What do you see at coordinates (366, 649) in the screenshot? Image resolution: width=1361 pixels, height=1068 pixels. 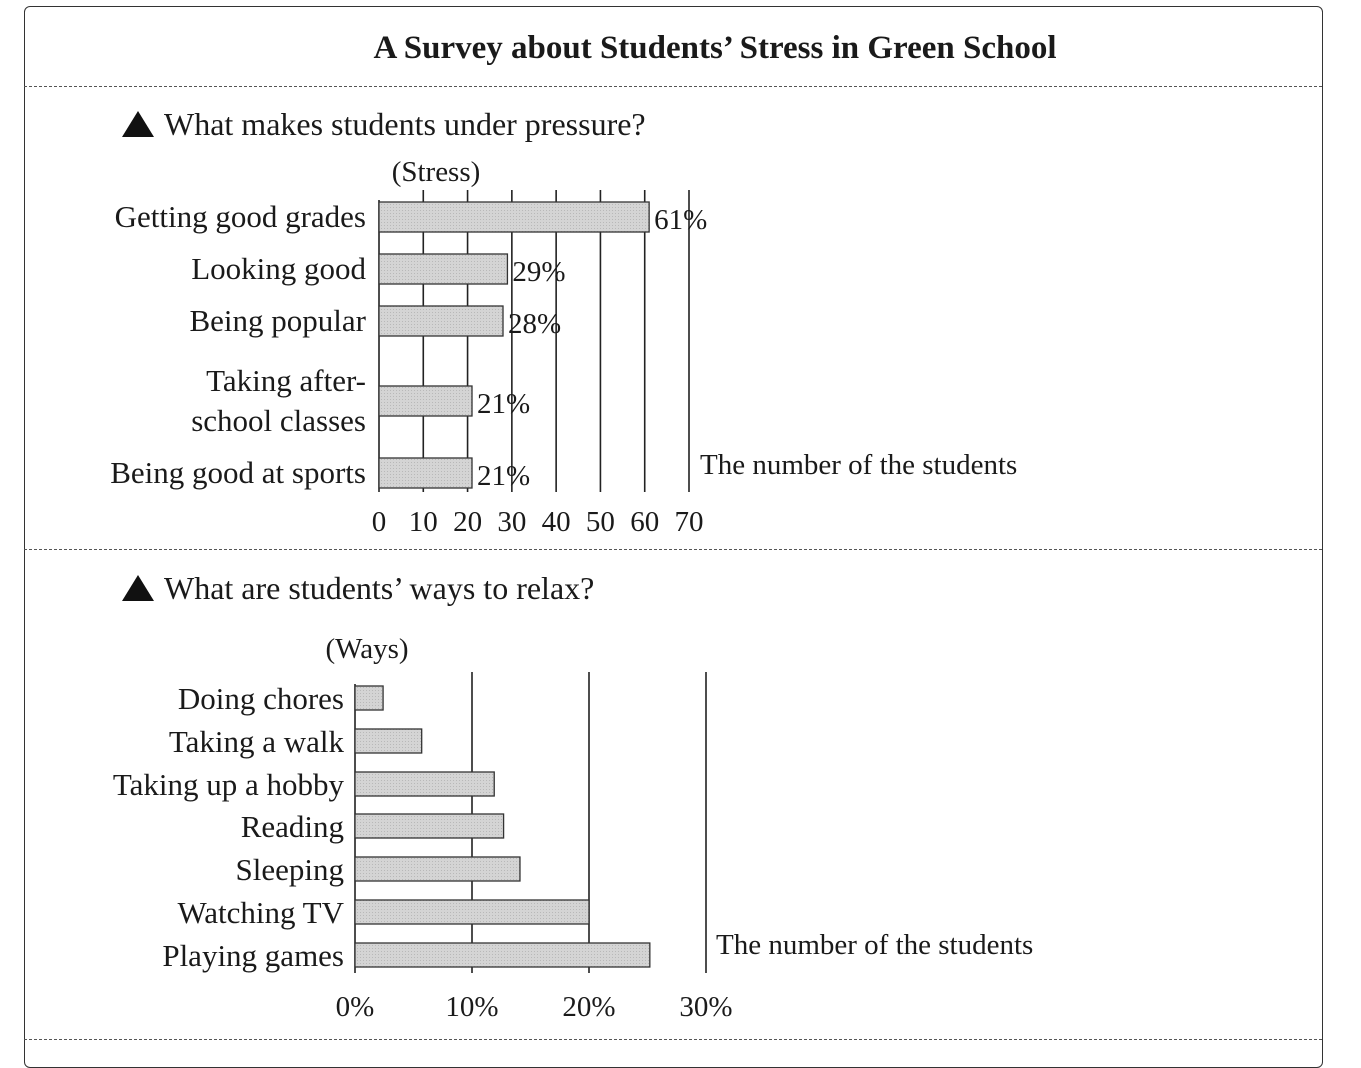 I see `y-axis-label: (Ways)` at bounding box center [366, 649].